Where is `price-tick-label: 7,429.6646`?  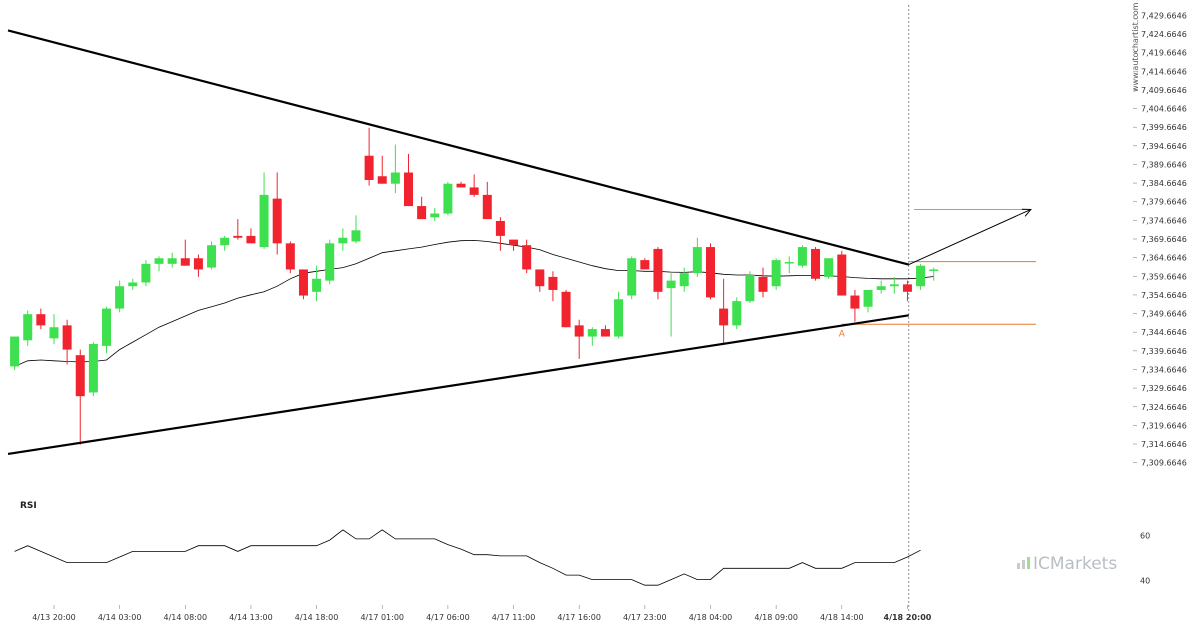 price-tick-label: 7,429.6646 is located at coordinates (1164, 15).